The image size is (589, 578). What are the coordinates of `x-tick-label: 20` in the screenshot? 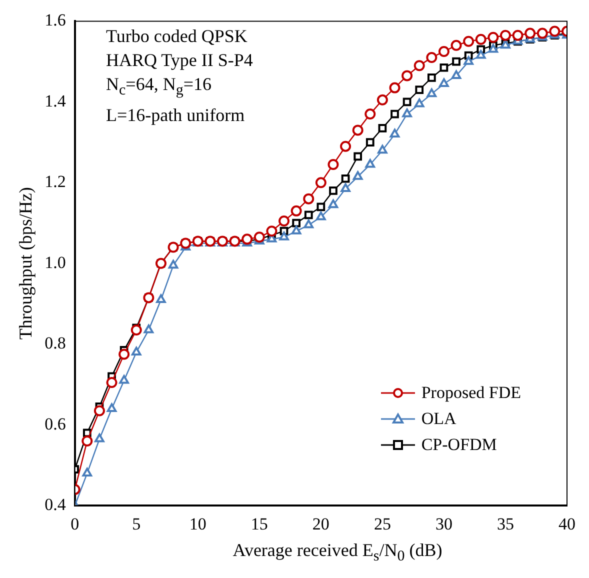 It's located at (321, 524).